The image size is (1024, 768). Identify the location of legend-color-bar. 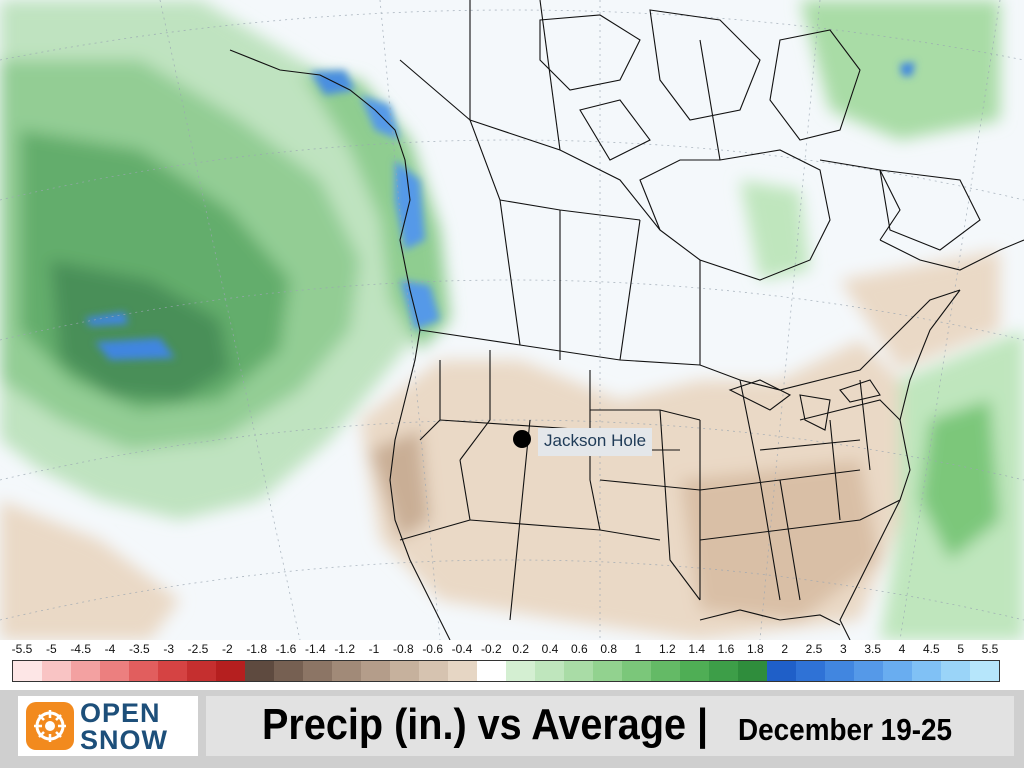
(506, 671).